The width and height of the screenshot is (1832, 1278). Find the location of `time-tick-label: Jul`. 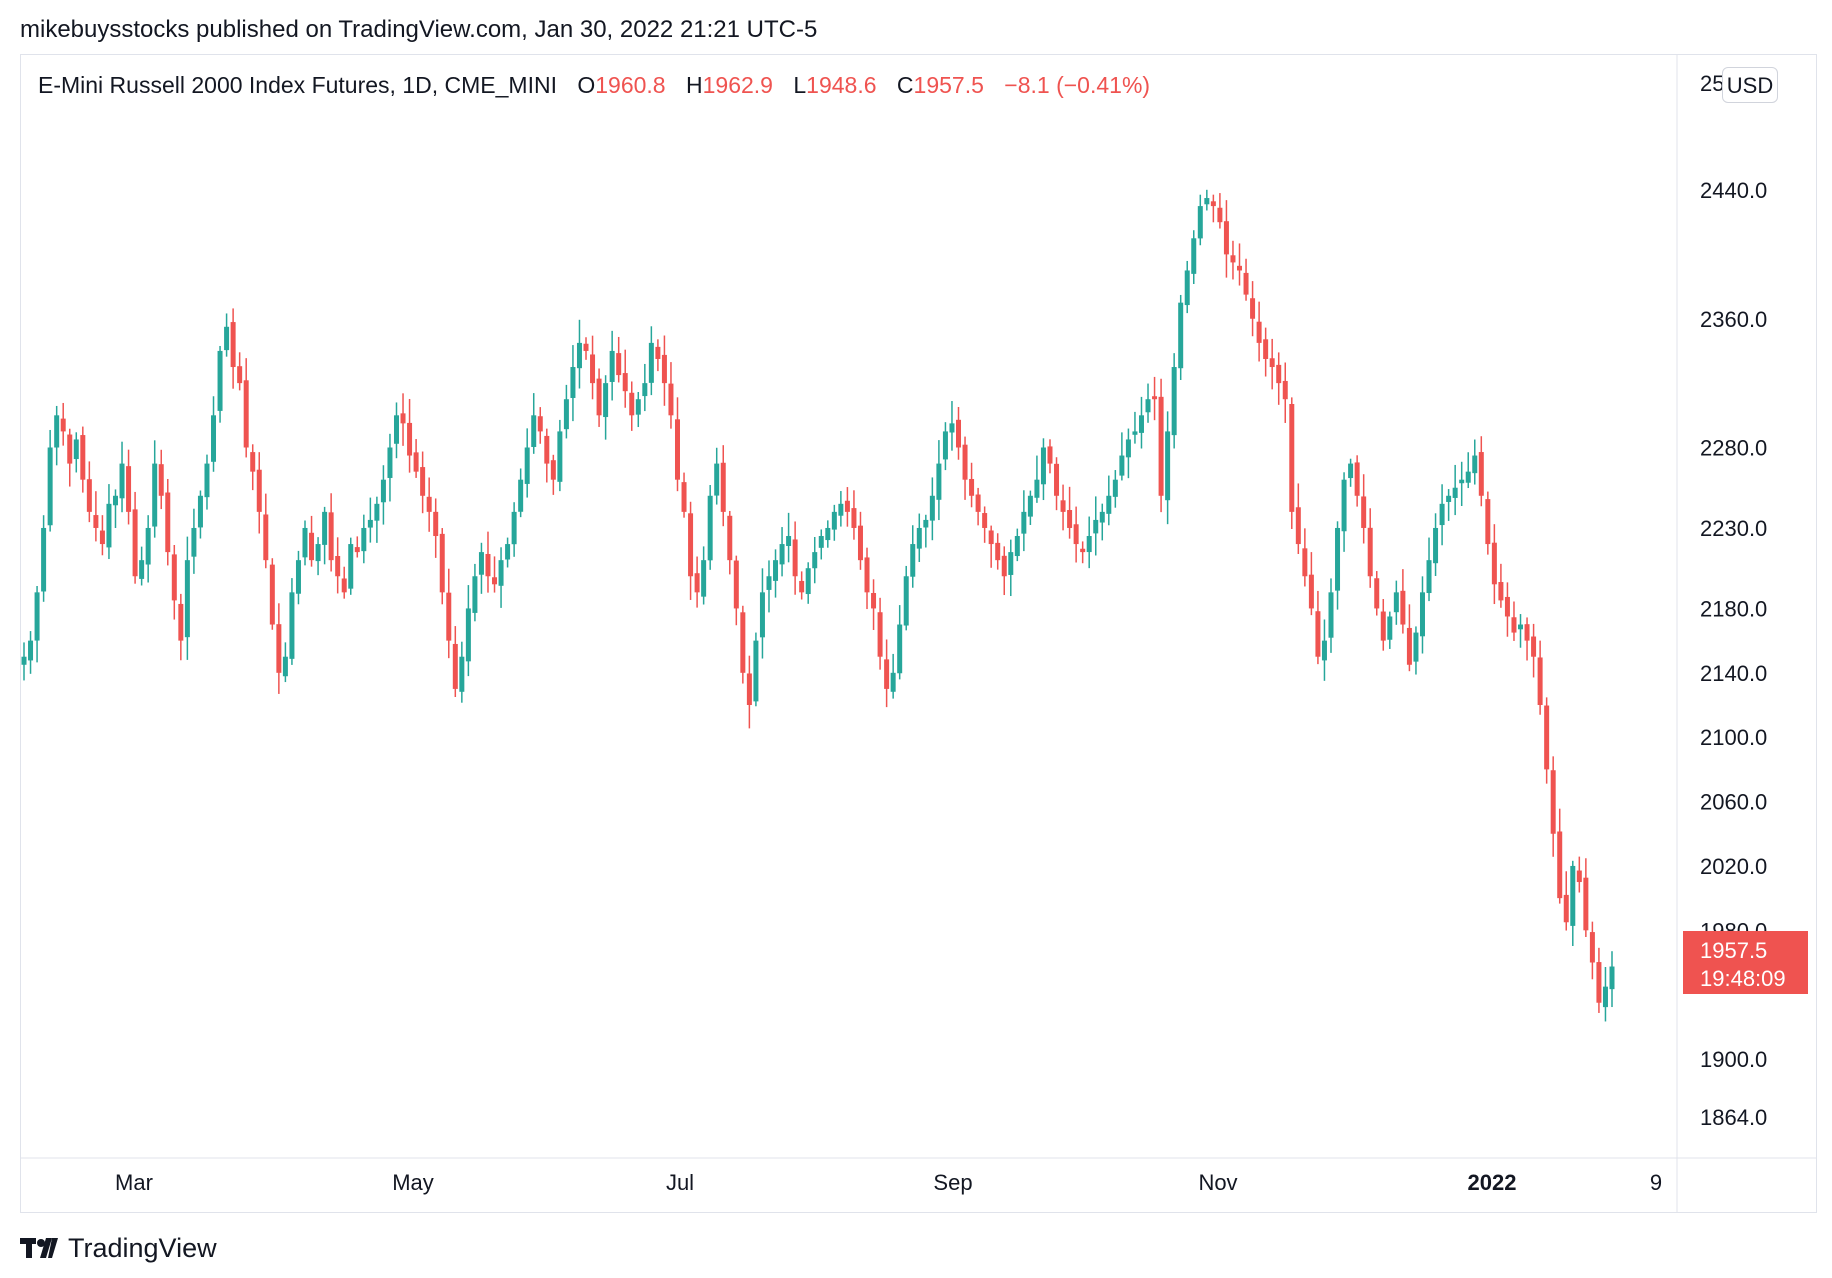

time-tick-label: Jul is located at coordinates (680, 1182).